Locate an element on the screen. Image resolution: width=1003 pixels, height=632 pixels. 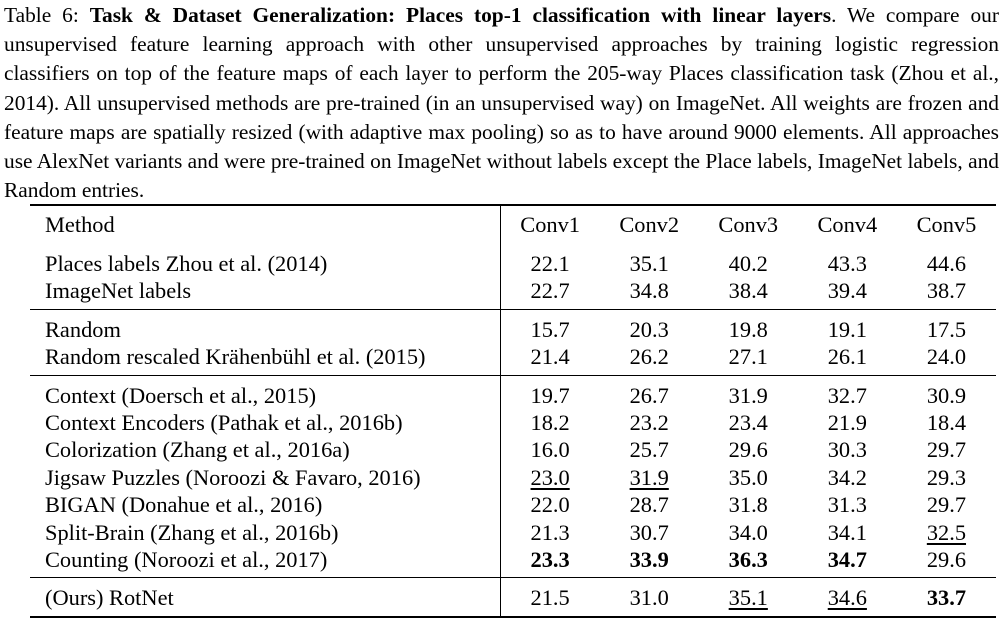
method-cell: (Ours) RotNet is located at coordinates (265, 597).